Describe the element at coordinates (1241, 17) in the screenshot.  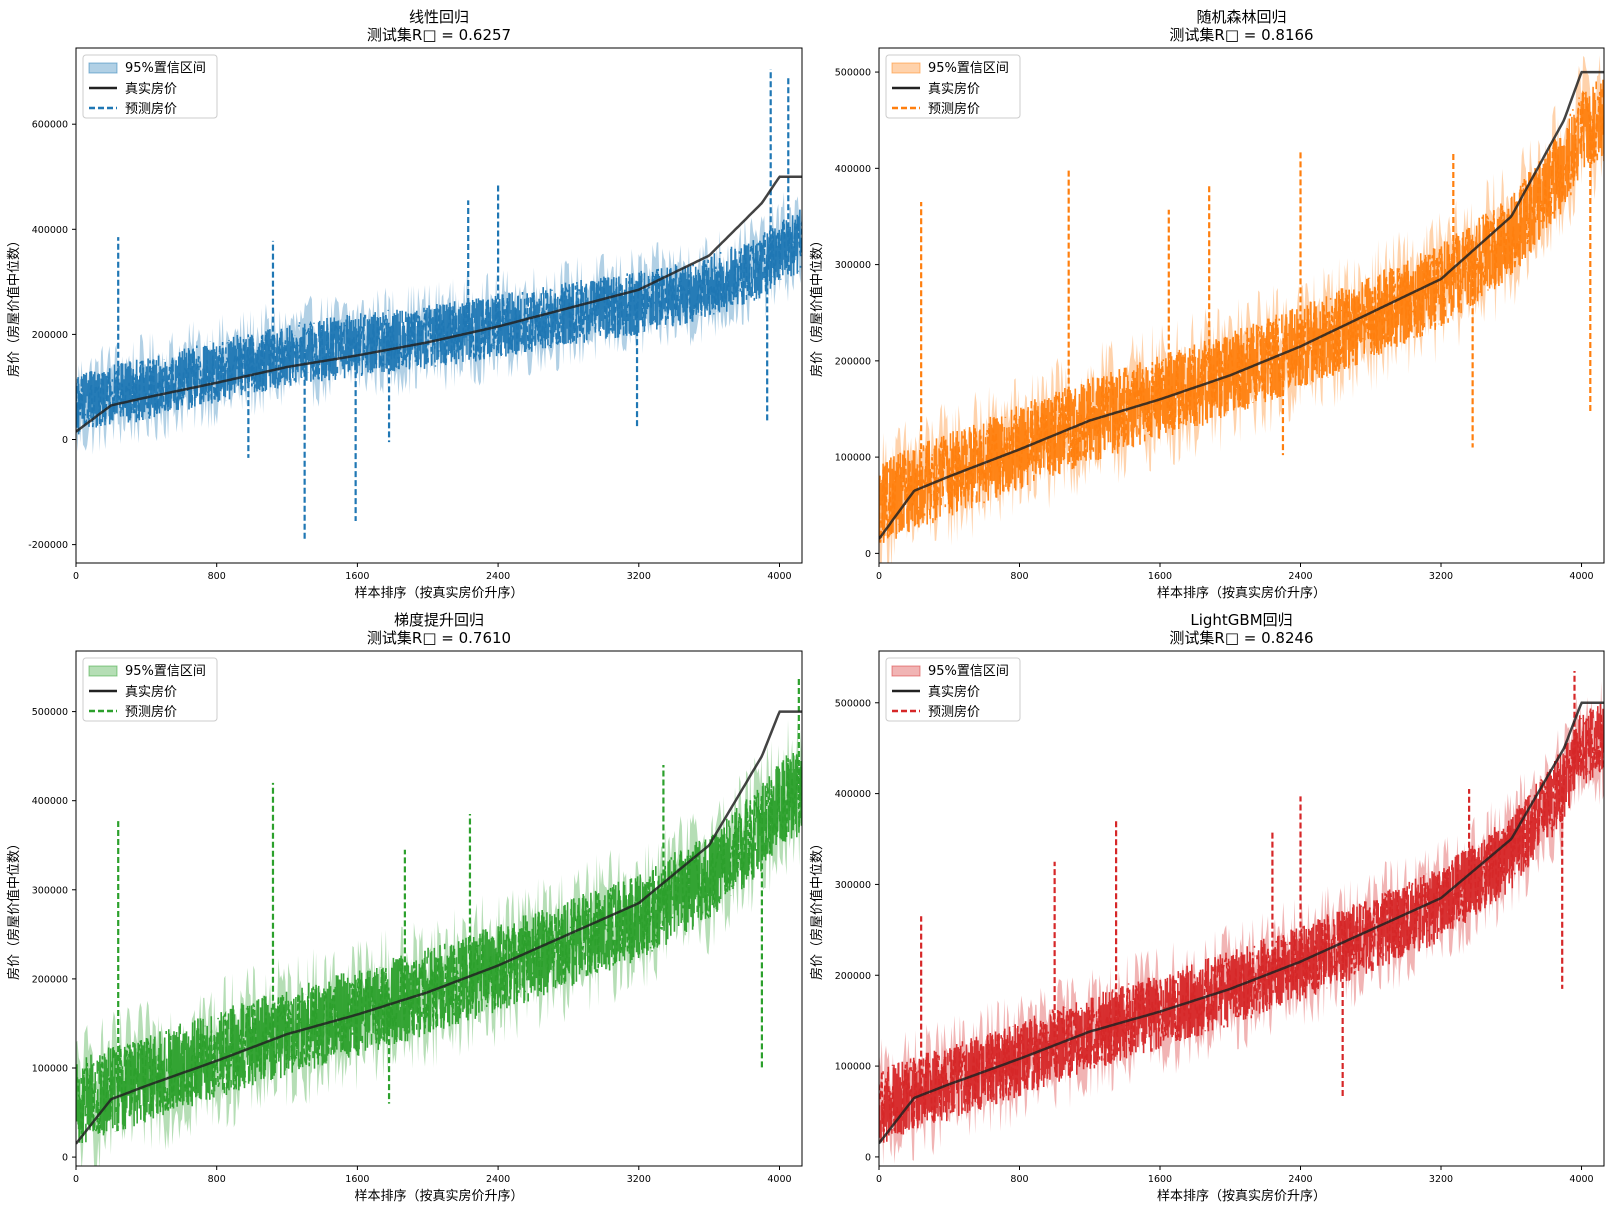
I see `chart-title: 随机森林回归` at that location.